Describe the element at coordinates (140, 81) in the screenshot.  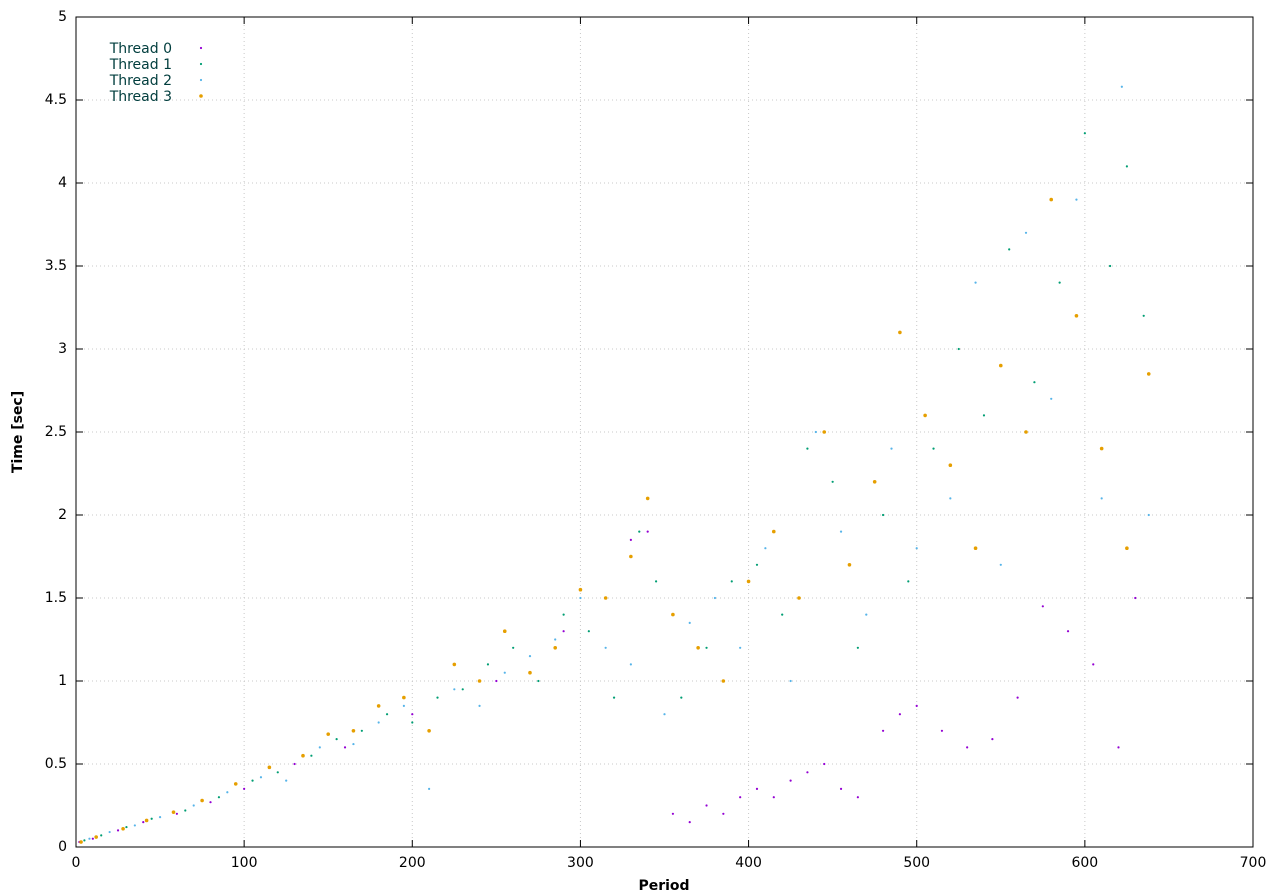
I see `legend-label: Thread 2` at that location.